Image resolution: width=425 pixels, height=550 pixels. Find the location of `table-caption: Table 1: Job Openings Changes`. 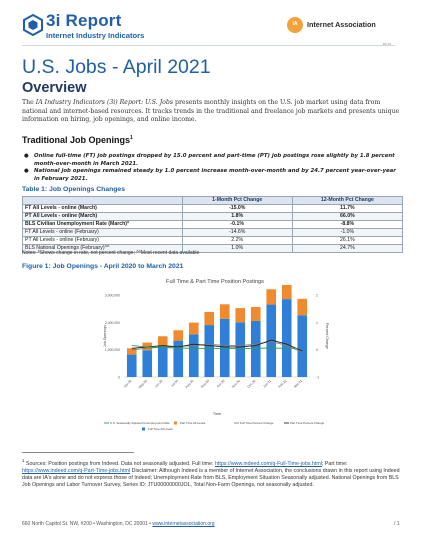

table-caption: Table 1: Job Openings Changes is located at coordinates (73, 189).